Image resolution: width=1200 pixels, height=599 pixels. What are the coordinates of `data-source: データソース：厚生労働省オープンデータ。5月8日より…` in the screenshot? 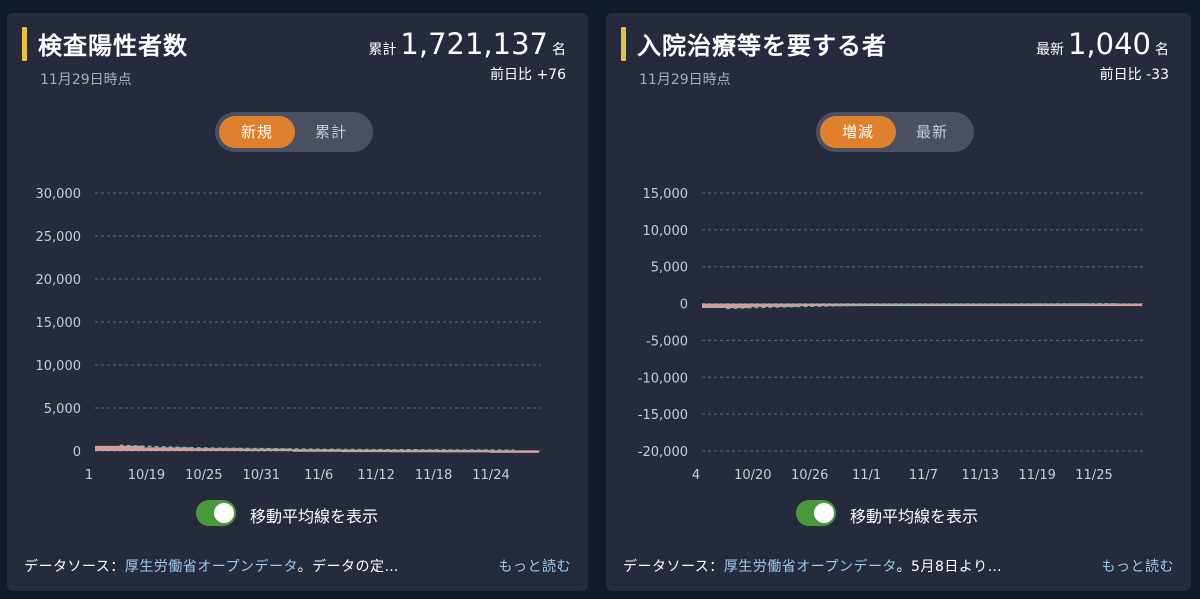 It's located at (812, 566).